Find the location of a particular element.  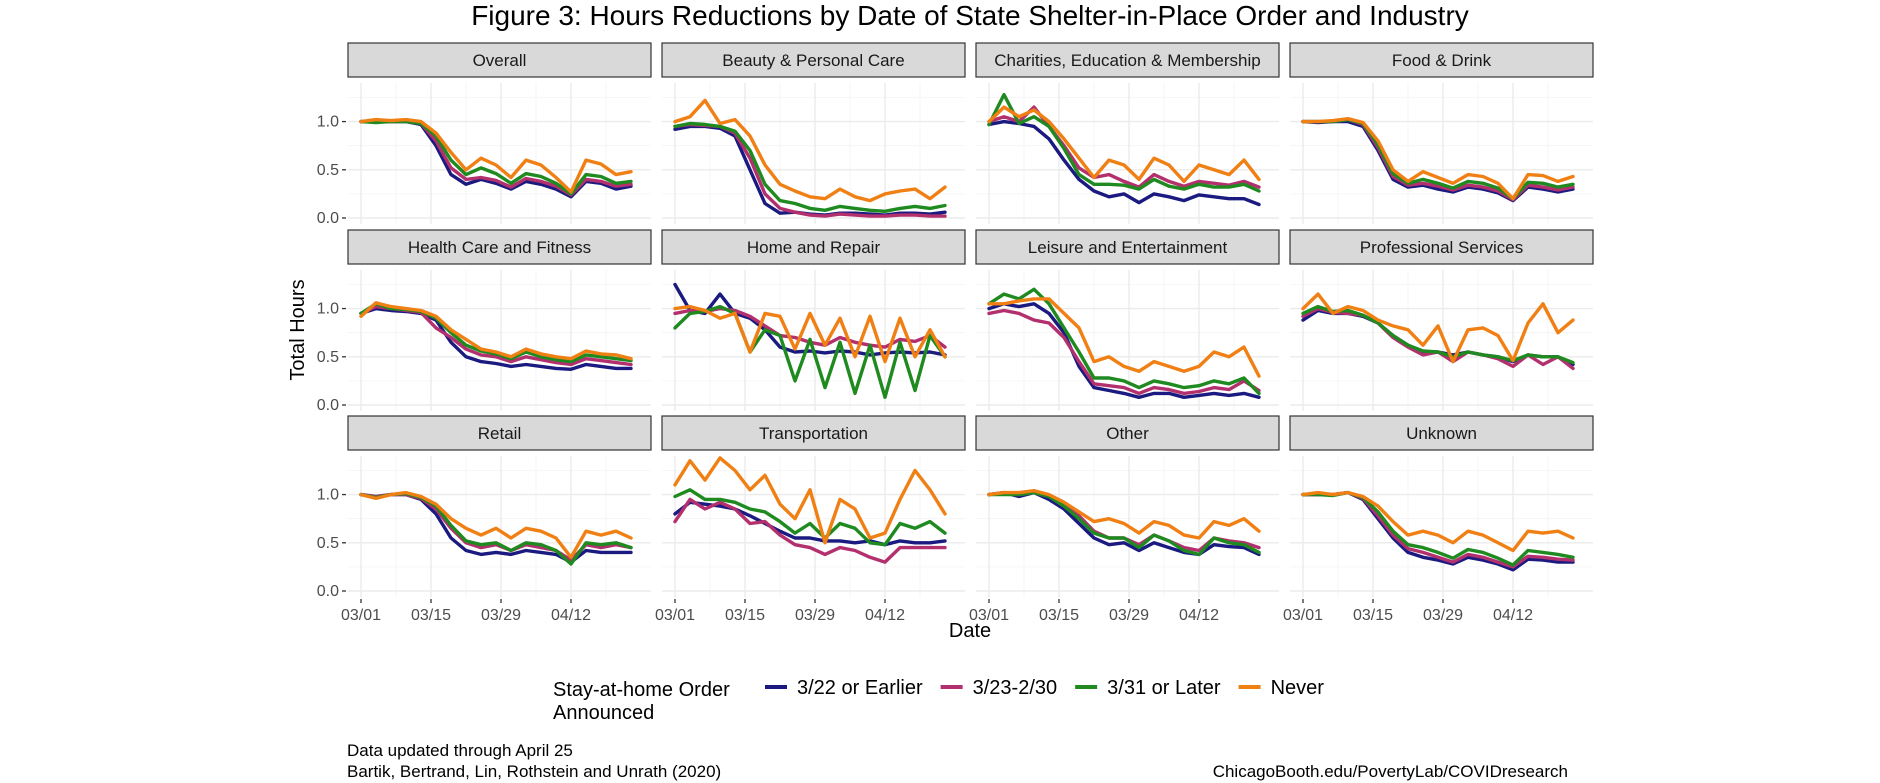

legend-entry-late: 3/31 or Later is located at coordinates (1148, 688).